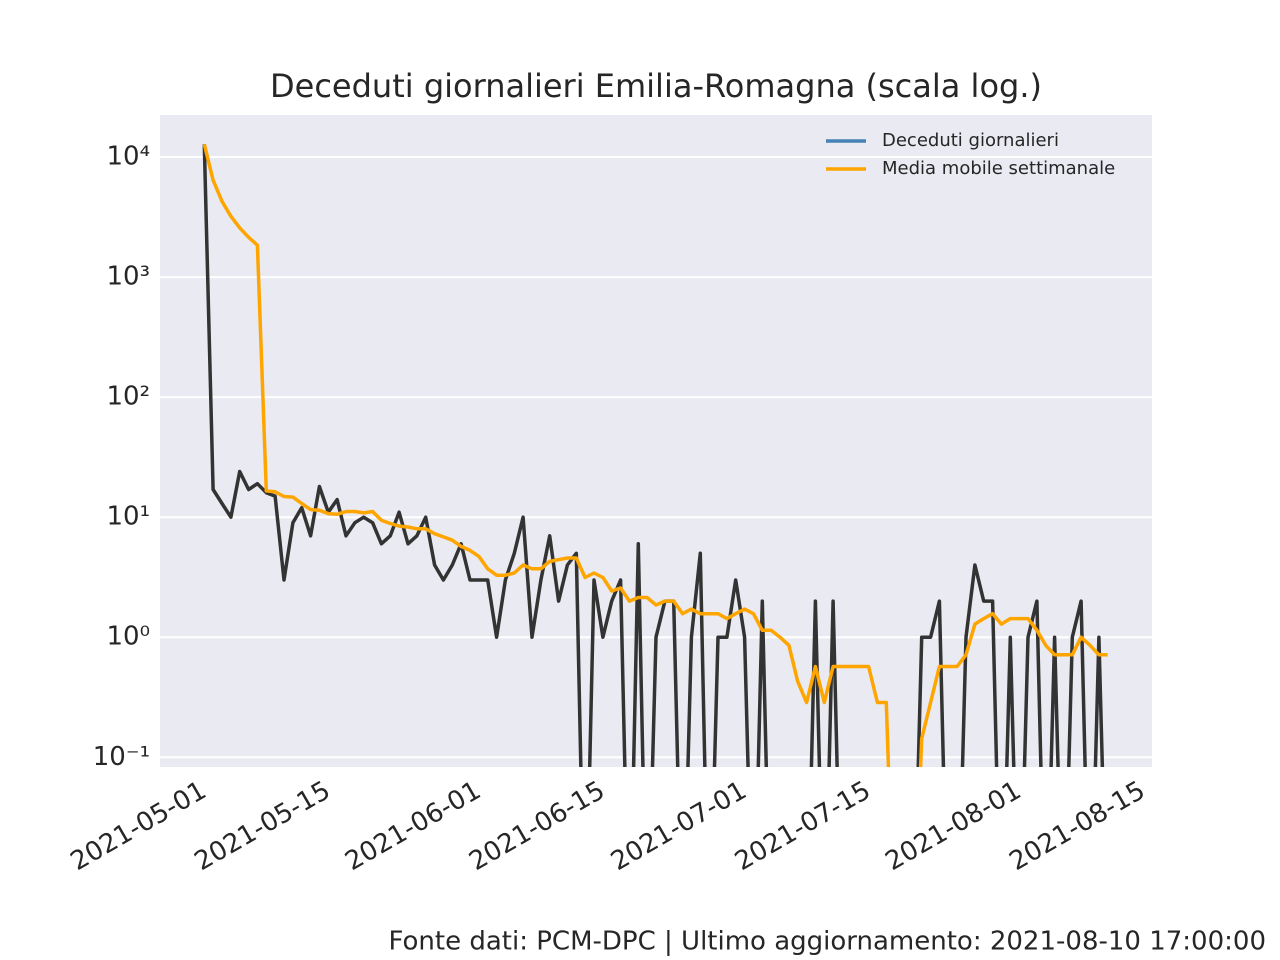  Describe the element at coordinates (998, 168) in the screenshot. I see `legend-label: Media mobile settimanale` at that location.